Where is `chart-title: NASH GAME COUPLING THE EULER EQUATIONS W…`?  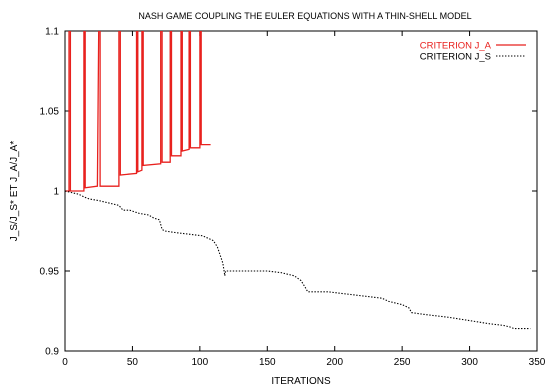 chart-title: NASH GAME COUPLING THE EULER EQUATIONS W… is located at coordinates (304, 16).